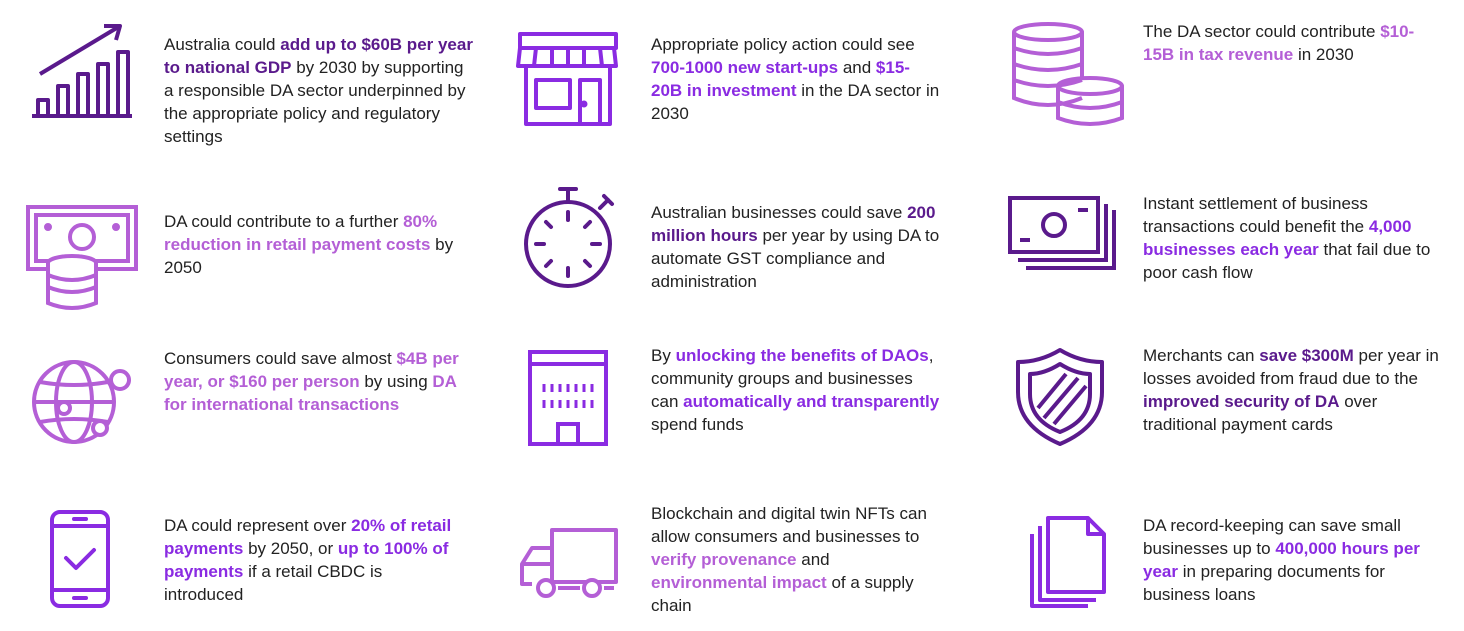 The height and width of the screenshot is (631, 1464). I want to click on highlight-text: environmental impact, so click(739, 582).